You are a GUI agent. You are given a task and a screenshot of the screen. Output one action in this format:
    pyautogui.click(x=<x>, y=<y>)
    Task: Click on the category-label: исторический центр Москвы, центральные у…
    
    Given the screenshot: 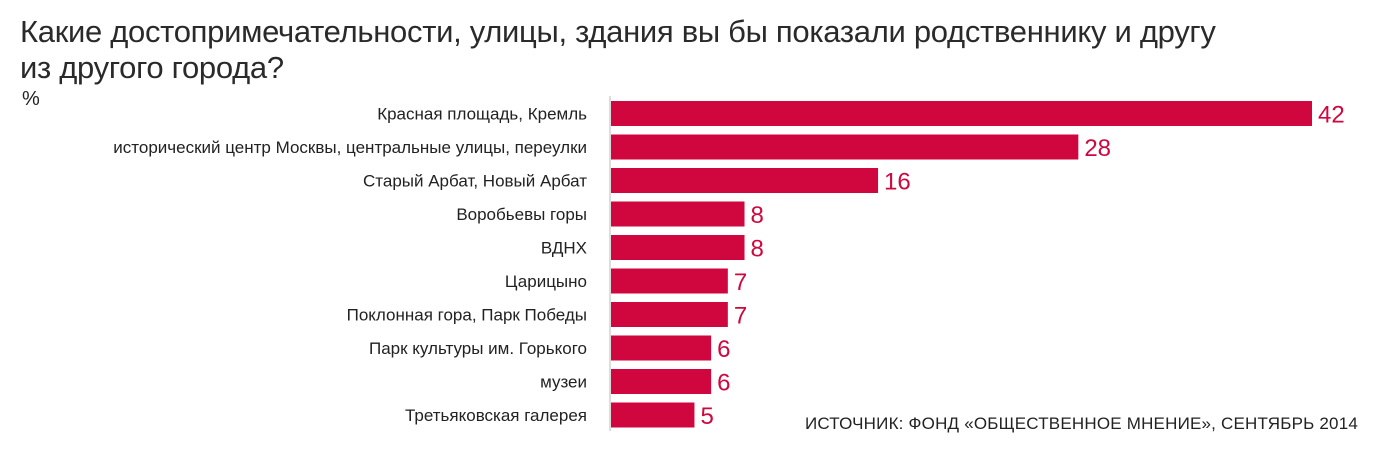 What is the action you would take?
    pyautogui.click(x=350, y=147)
    